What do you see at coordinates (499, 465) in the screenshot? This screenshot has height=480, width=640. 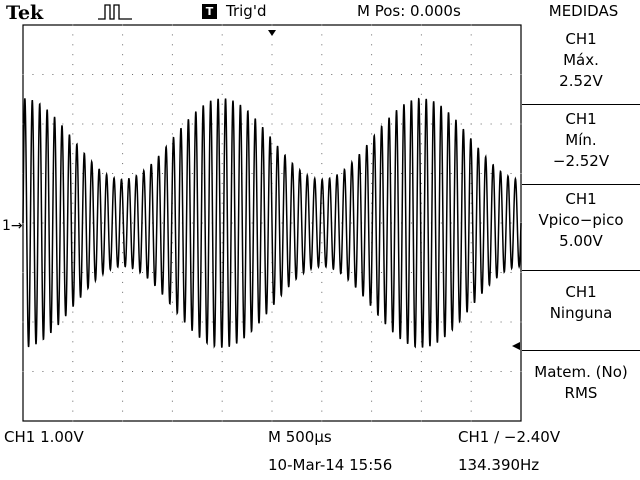 I see `frequency-readout: 134.390Hz` at bounding box center [499, 465].